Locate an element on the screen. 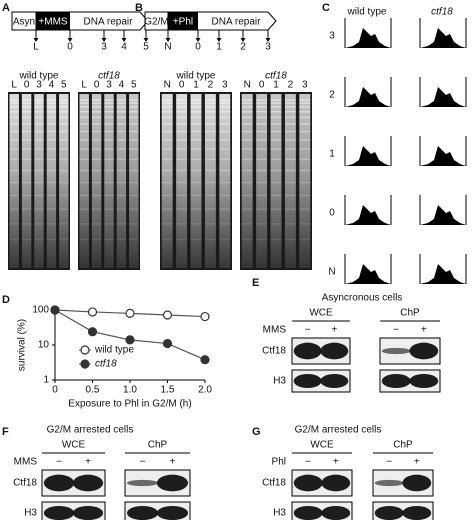  row-label: 0 is located at coordinates (332, 213).